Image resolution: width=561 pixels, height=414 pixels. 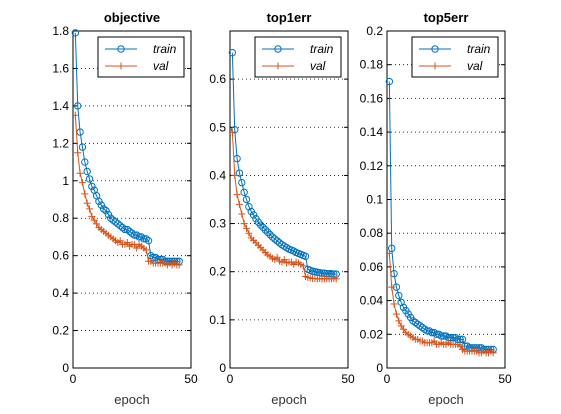 What do you see at coordinates (446, 17) in the screenshot?
I see `chart-title: top5err` at bounding box center [446, 17].